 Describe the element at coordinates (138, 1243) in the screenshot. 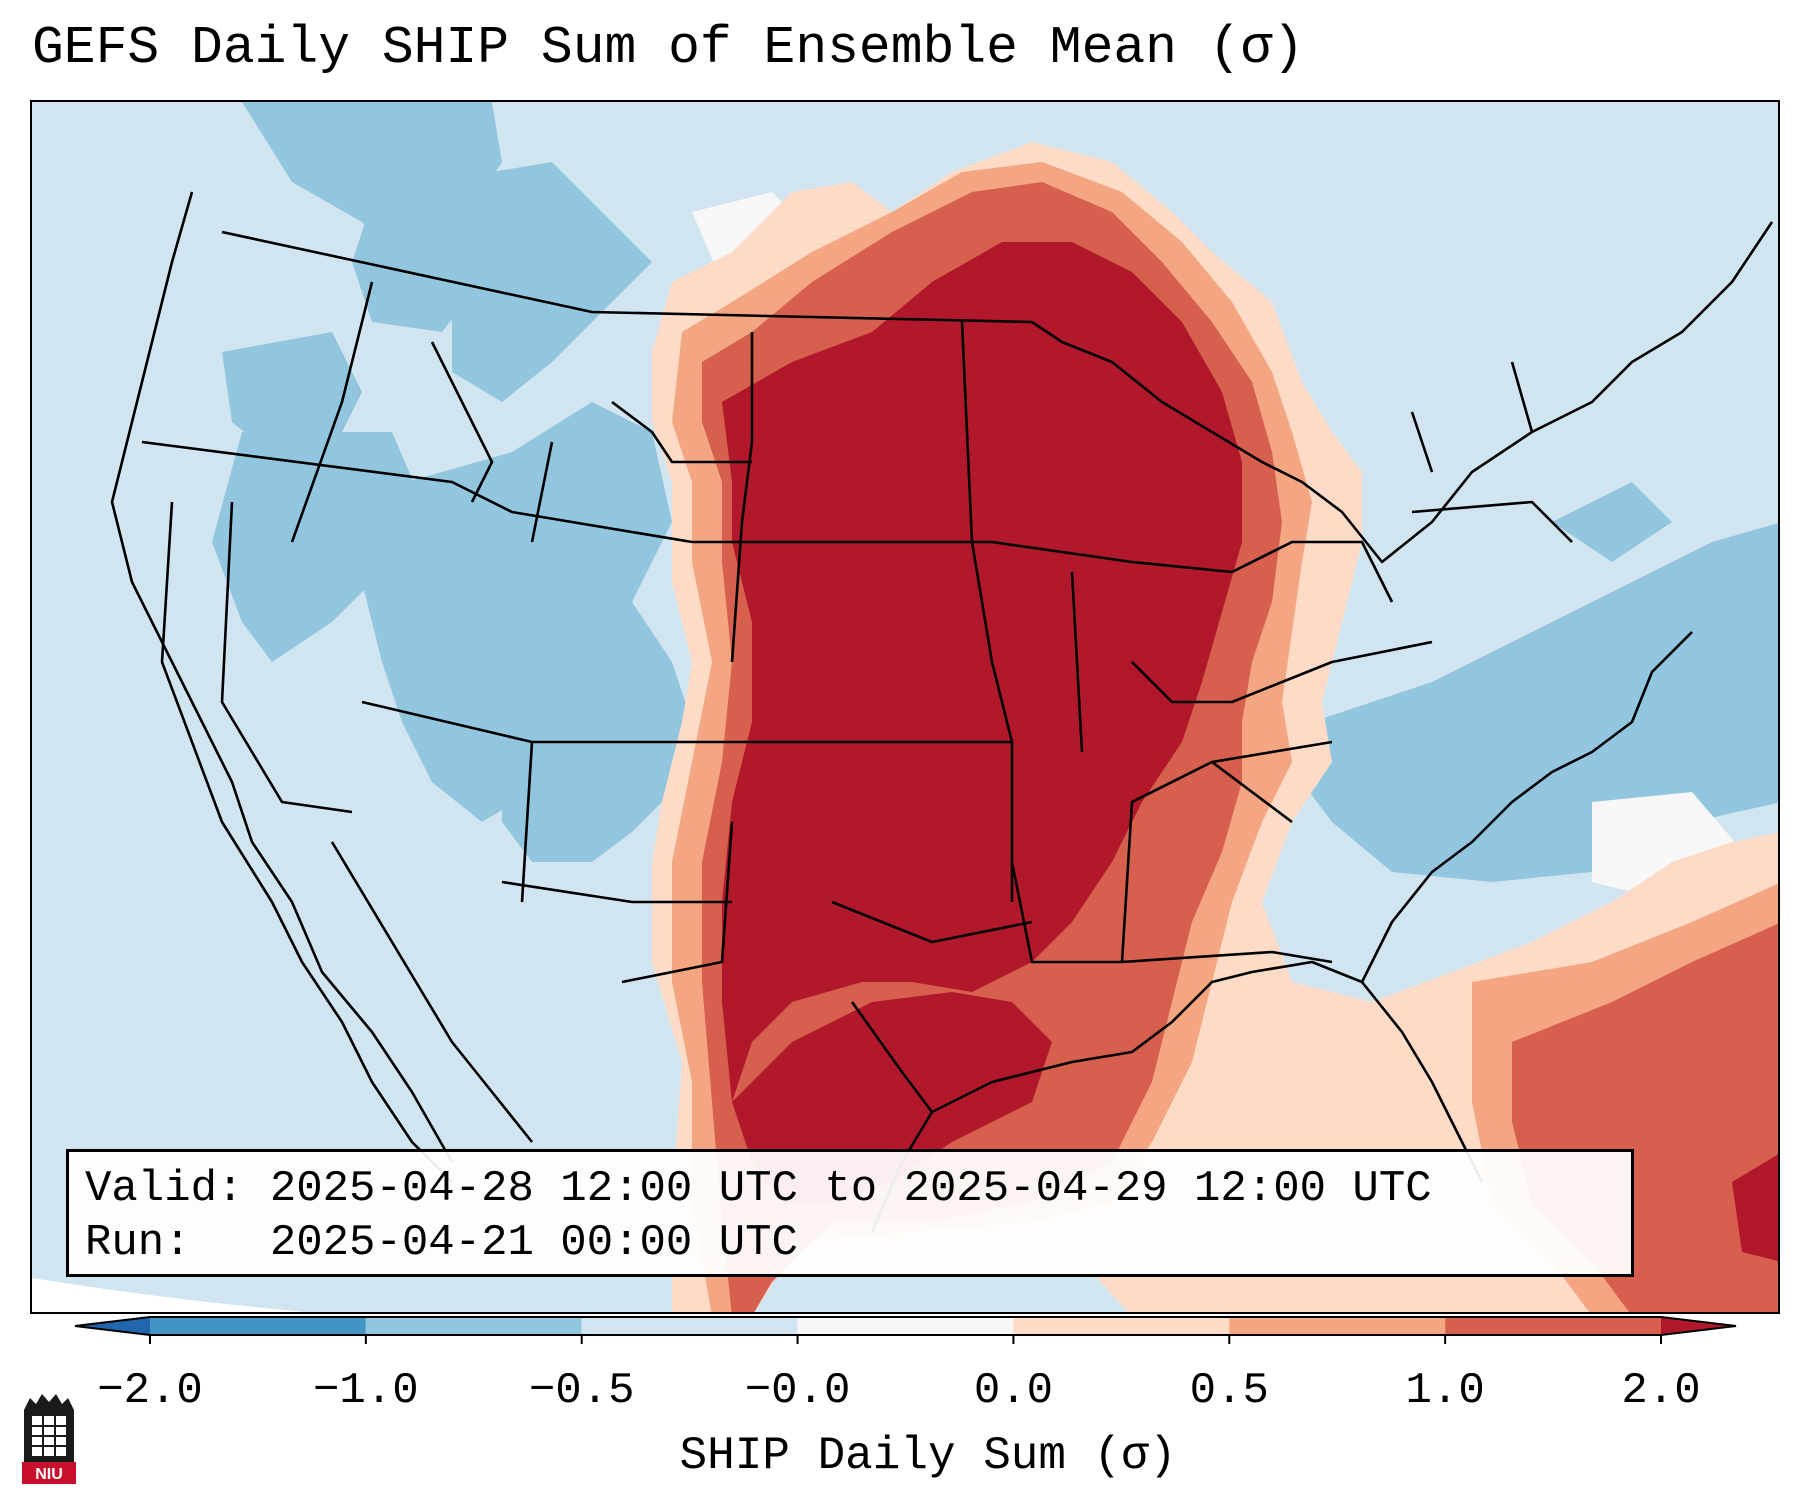

I see `run-label: Run:` at that location.